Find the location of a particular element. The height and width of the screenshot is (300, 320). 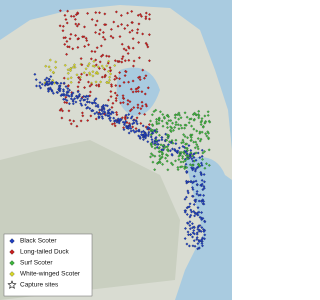

legend-label: Surf Scoter is located at coordinates (36, 263).